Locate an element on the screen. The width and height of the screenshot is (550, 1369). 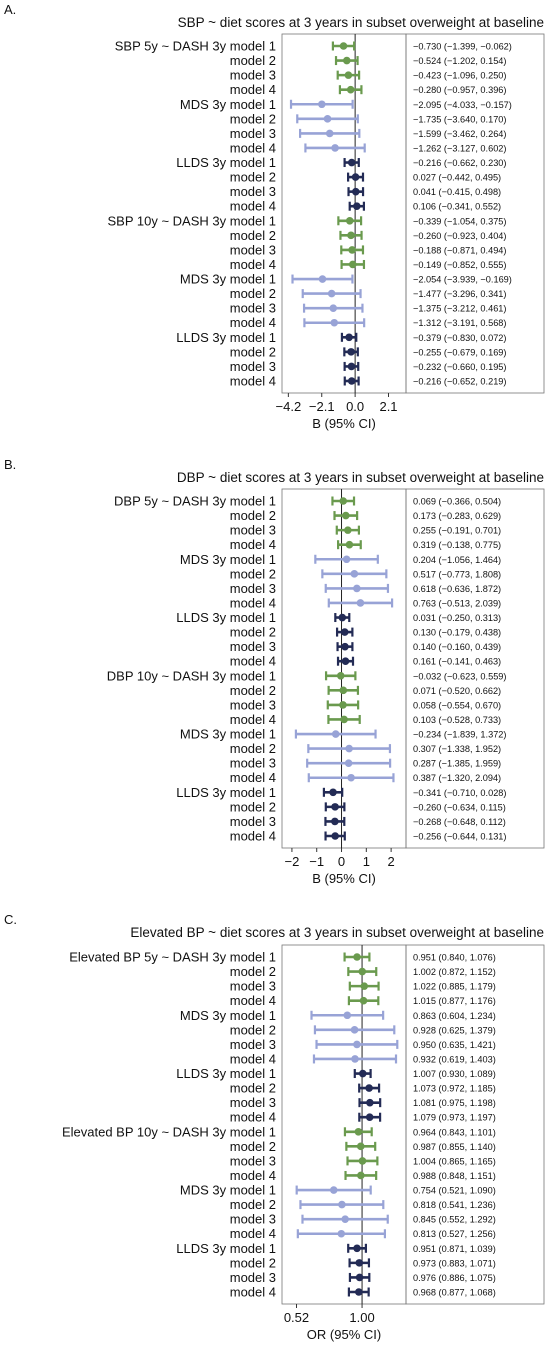
forest-row: LLDS 3y model 1 1.007 (0.930, 1.089) is located at coordinates (336, 1073).